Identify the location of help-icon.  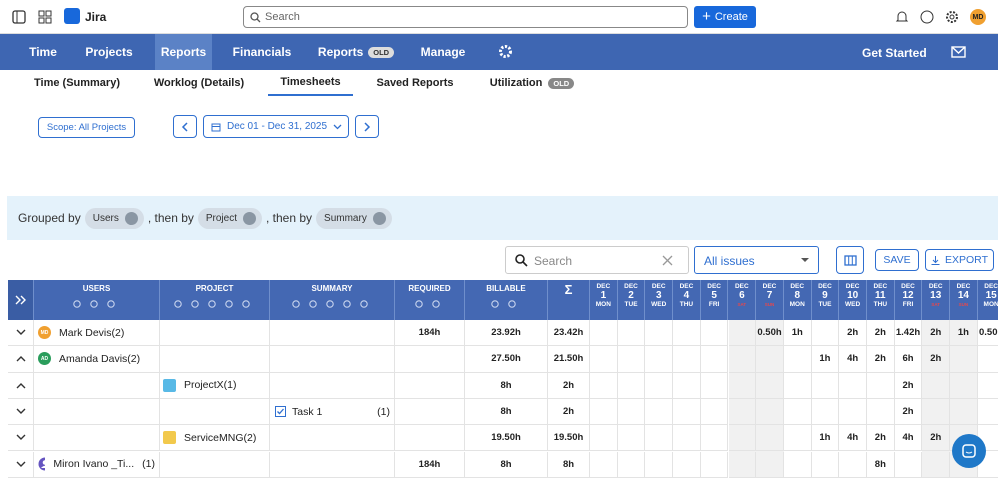
(927, 17).